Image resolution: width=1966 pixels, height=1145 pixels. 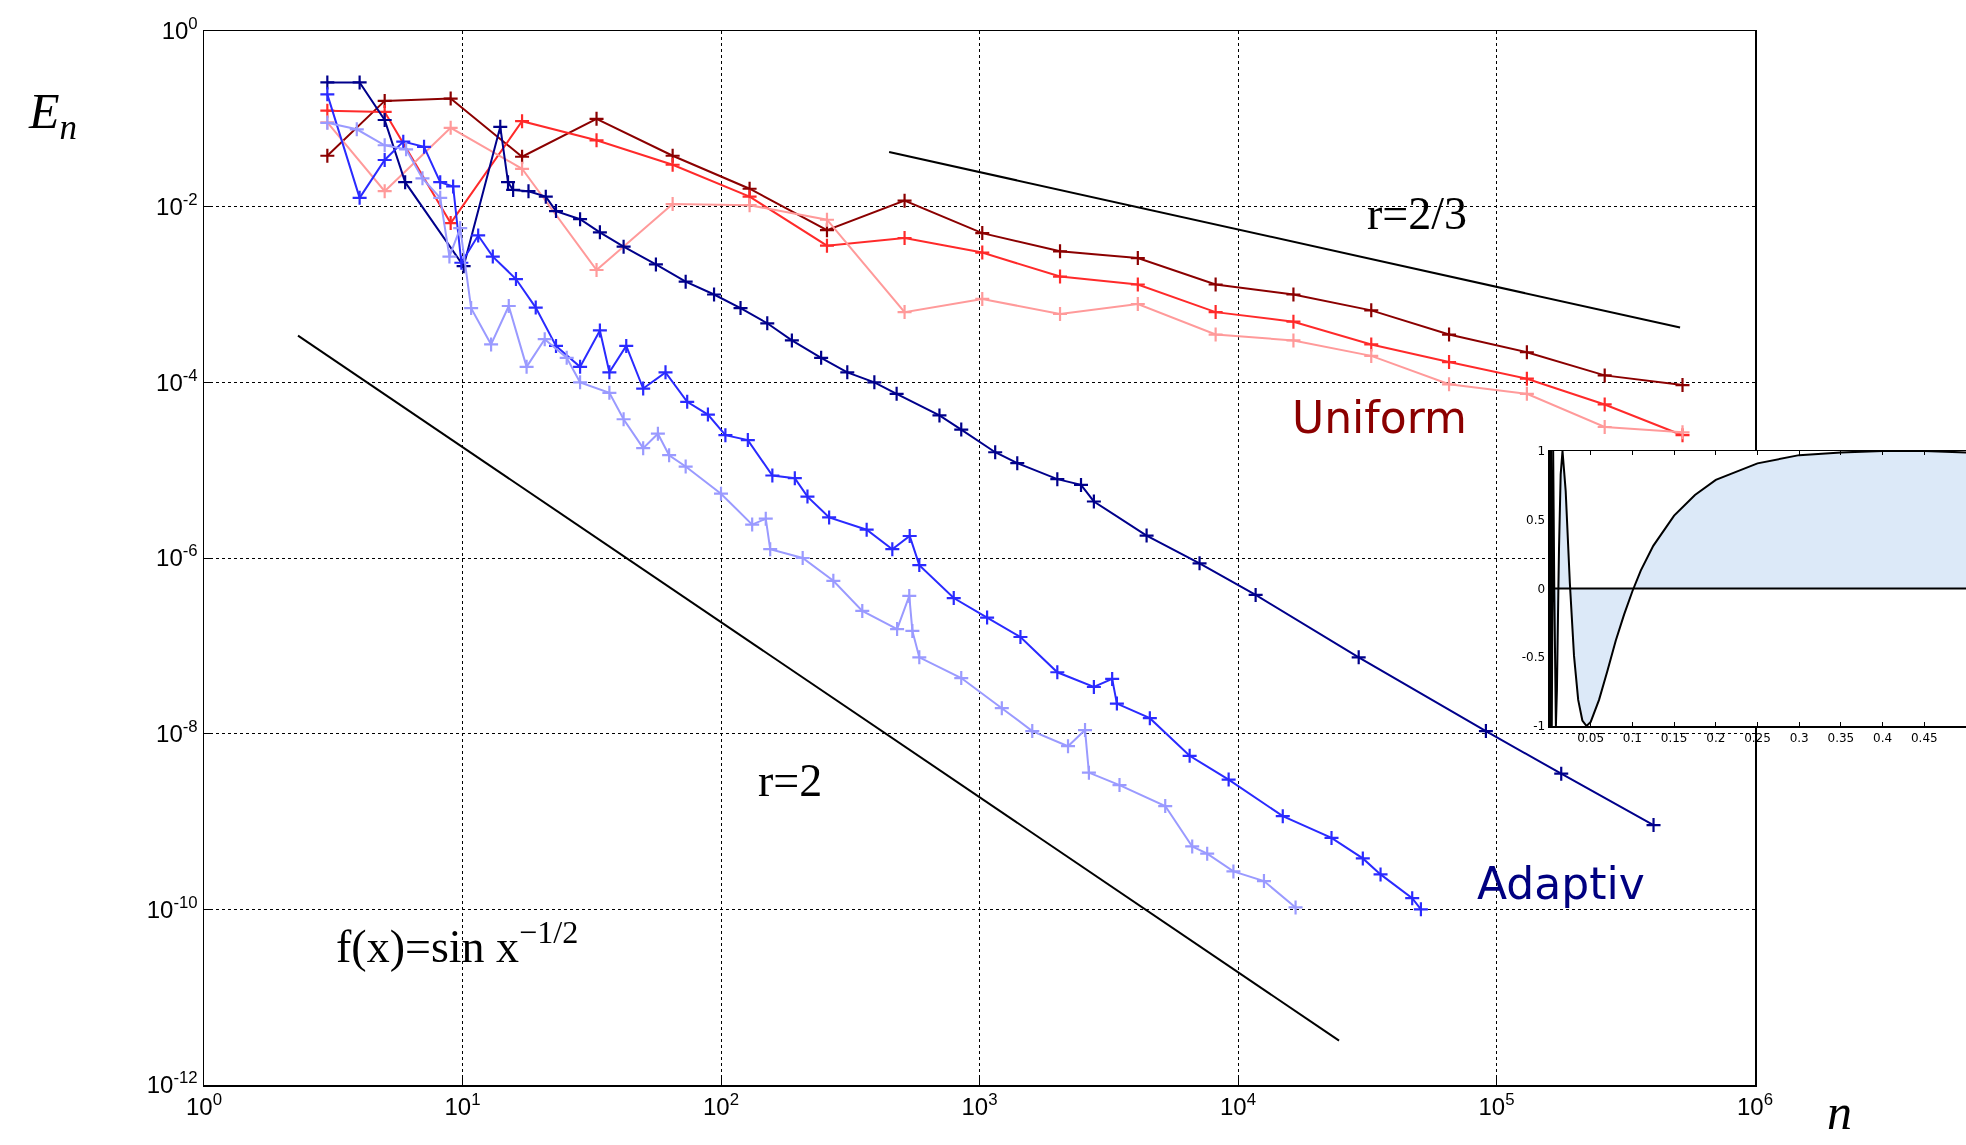 What do you see at coordinates (1883, 737) in the screenshot?
I see `x-tick-label: 0.4` at bounding box center [1883, 737].